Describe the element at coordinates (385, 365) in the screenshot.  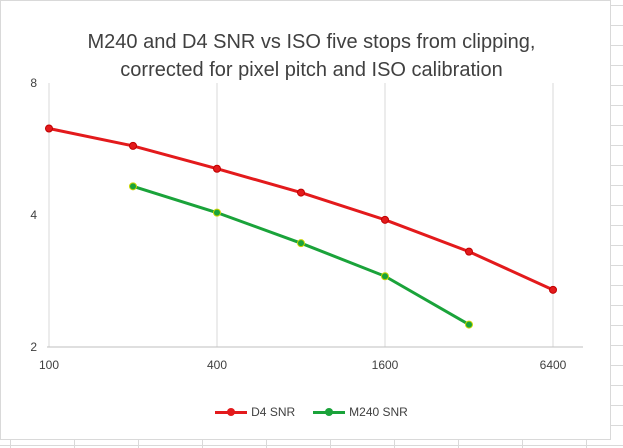
I see `x-tick-label: 1600` at that location.